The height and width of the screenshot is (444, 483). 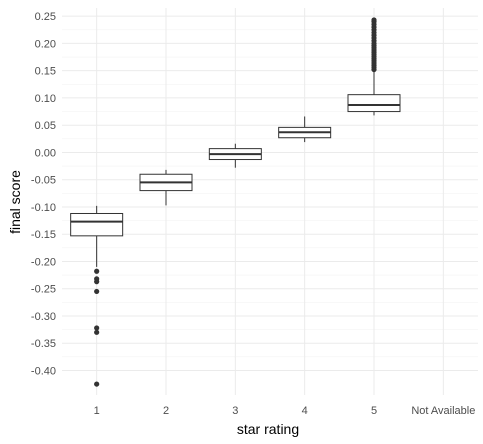 I want to click on x-tick-label: 2, so click(x=166, y=411).